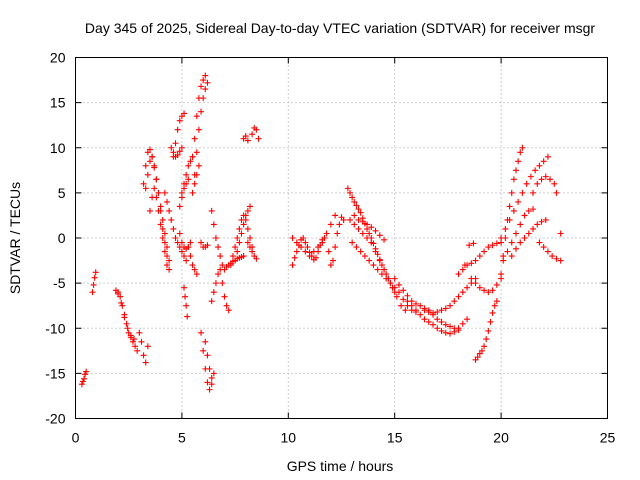 Image resolution: width=640 pixels, height=480 pixels. What do you see at coordinates (175, 226) in the screenshot?
I see `series-arc-c4` at bounding box center [175, 226].